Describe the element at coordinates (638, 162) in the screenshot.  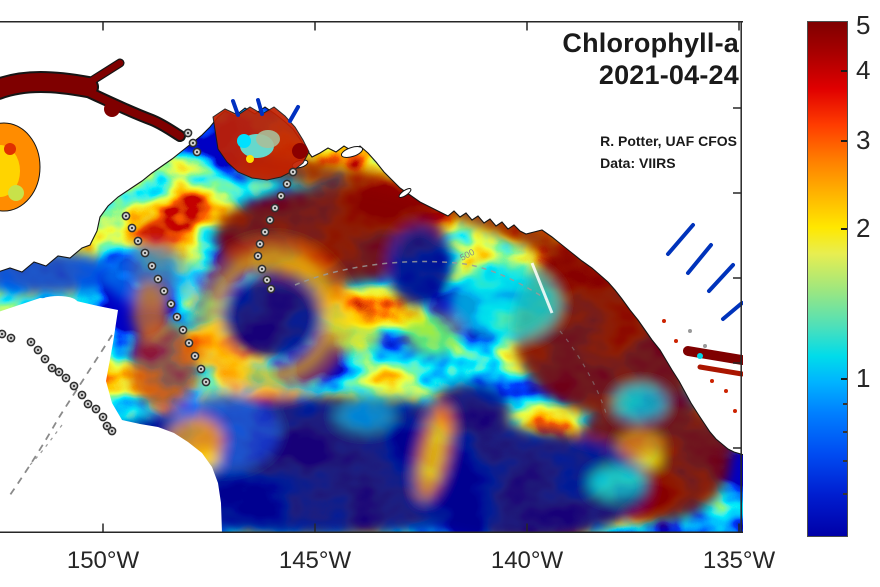
I see `credit-source: Data: VIIRS` at that location.